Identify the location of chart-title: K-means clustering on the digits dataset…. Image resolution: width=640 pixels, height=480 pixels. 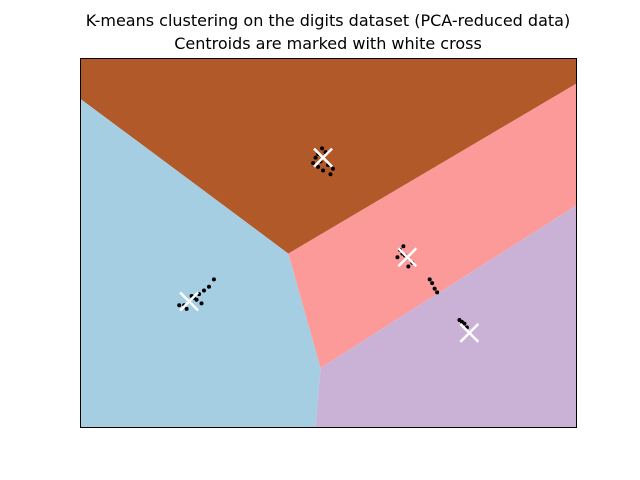
(328, 20).